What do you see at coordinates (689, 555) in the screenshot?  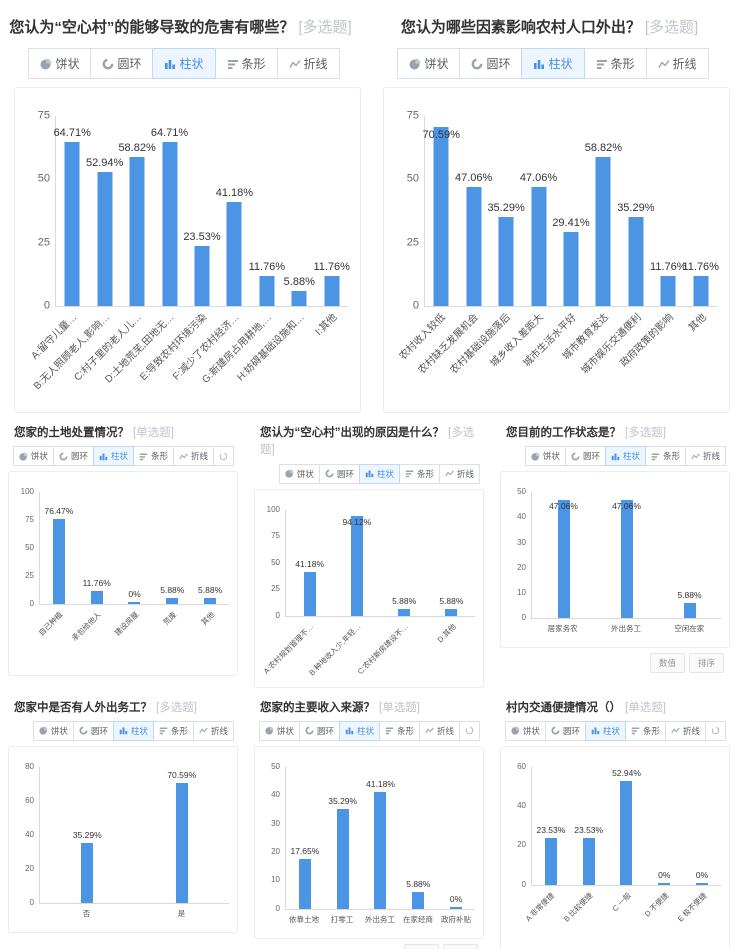 I see `bar-slot: 5.88%` at bounding box center [689, 555].